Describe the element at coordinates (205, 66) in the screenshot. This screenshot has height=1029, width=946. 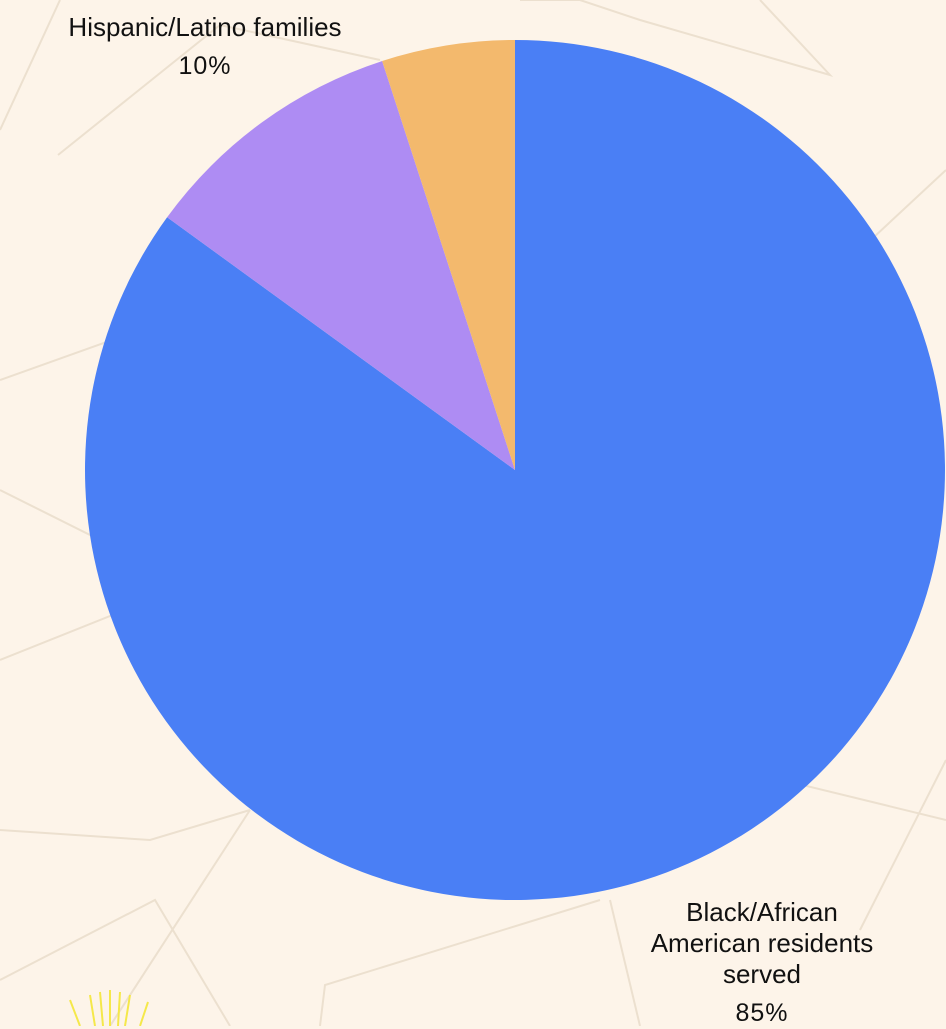
I see `value-label: 10%` at that location.